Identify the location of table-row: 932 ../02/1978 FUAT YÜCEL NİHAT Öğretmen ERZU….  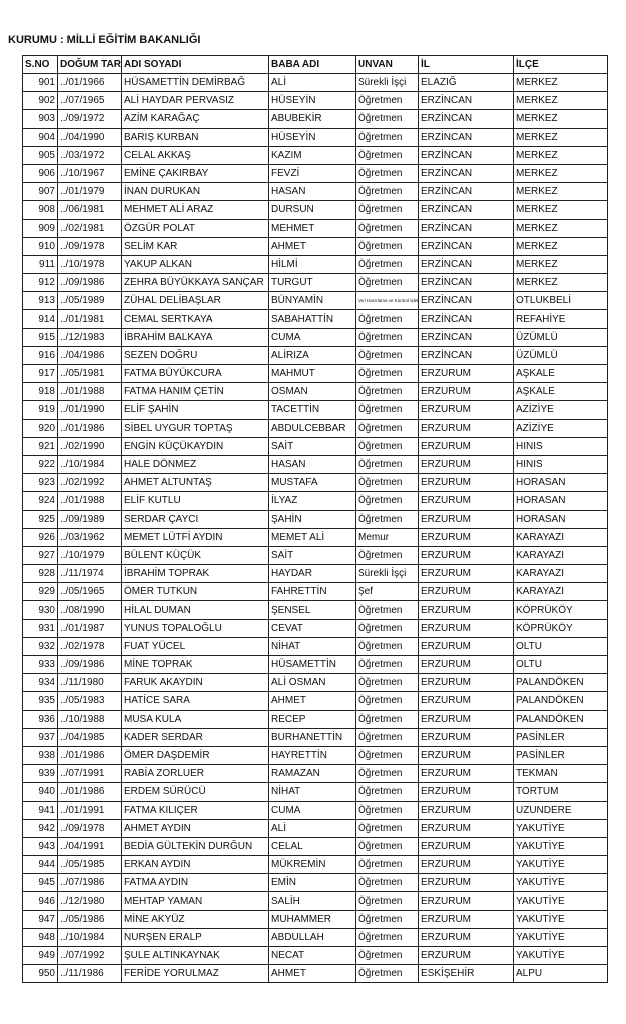
(315, 646).